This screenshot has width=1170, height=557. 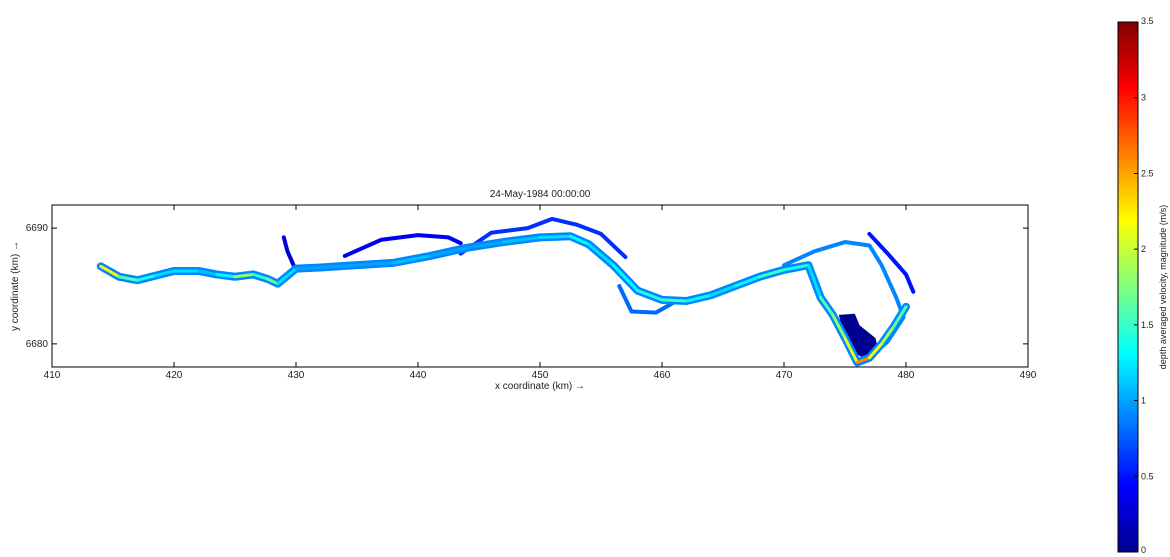 What do you see at coordinates (296, 375) in the screenshot?
I see `x-tick-label: 430` at bounding box center [296, 375].